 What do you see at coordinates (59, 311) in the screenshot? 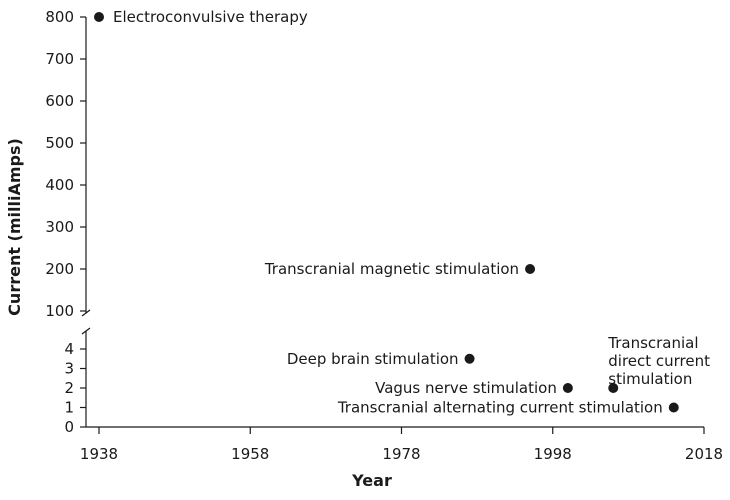
I see `y-tick-label: 100` at bounding box center [59, 311].